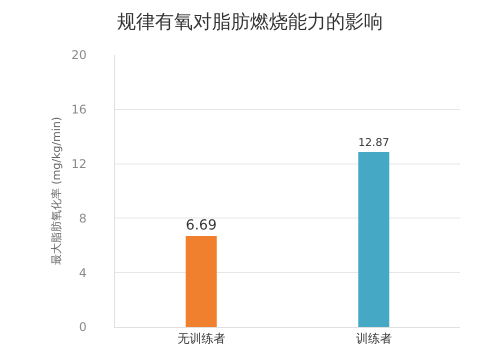 Image resolution: width=500 pixels, height=362 pixels. Describe the element at coordinates (82, 327) in the screenshot. I see `y-tick-label: 0` at that location.